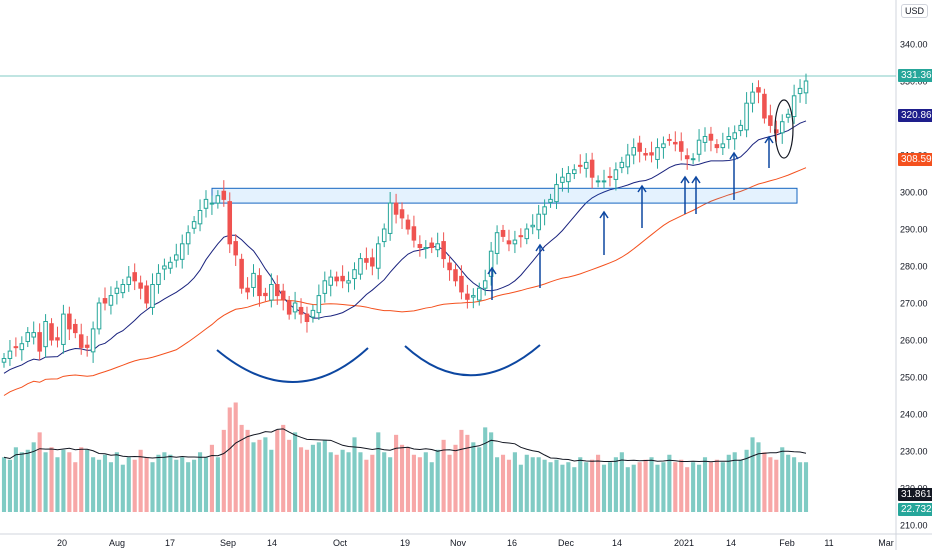 The height and width of the screenshot is (555, 932). I want to click on price-badge: 308.59, so click(915, 159).